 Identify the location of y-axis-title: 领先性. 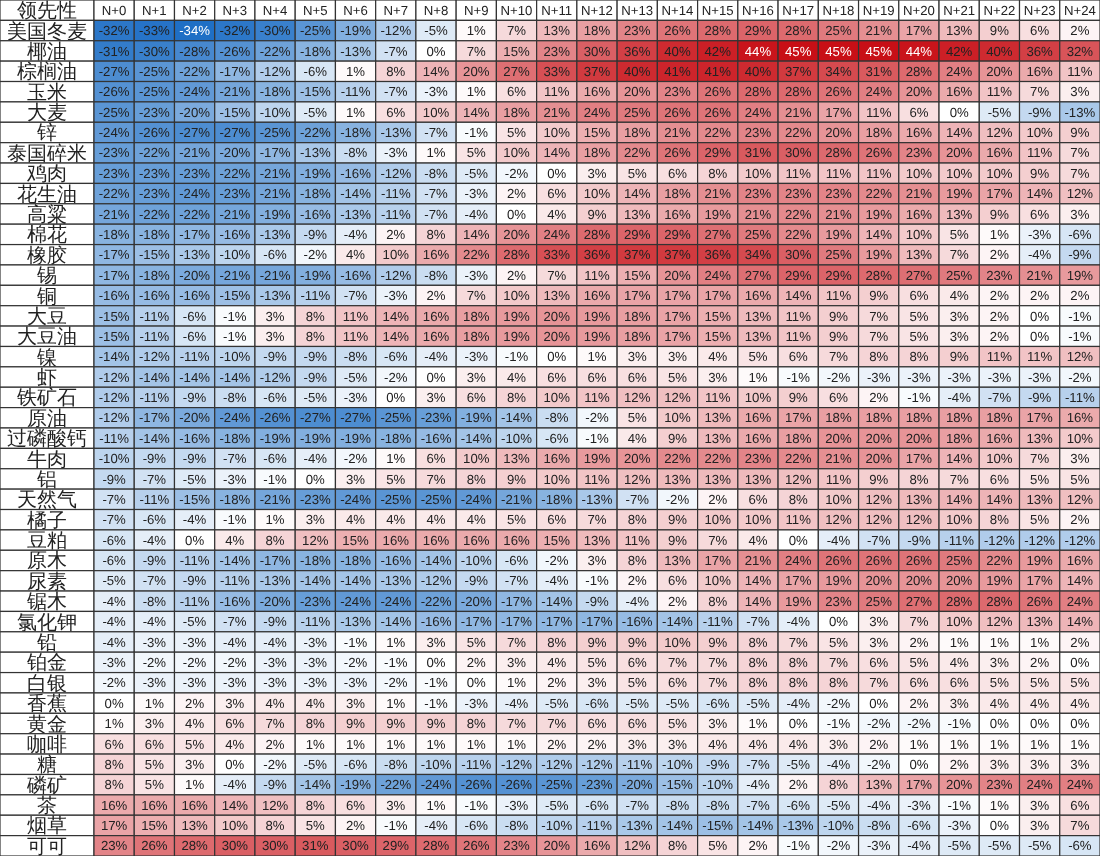
(47, 12).